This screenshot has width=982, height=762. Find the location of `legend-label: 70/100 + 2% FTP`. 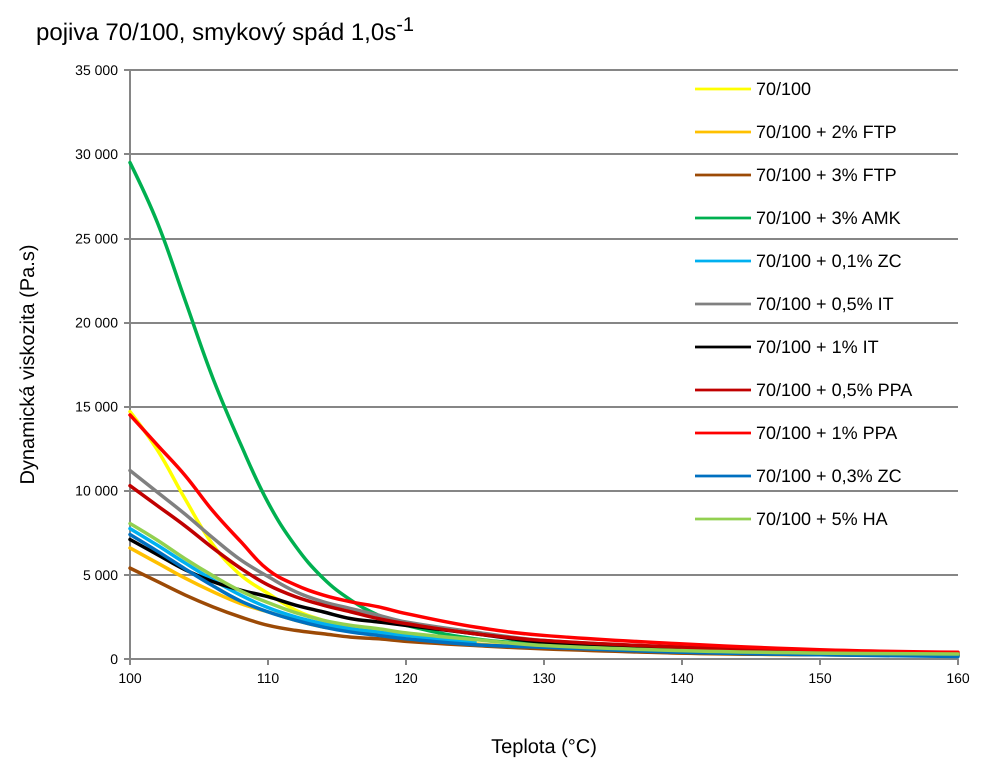

legend-label: 70/100 + 2% FTP is located at coordinates (826, 132).